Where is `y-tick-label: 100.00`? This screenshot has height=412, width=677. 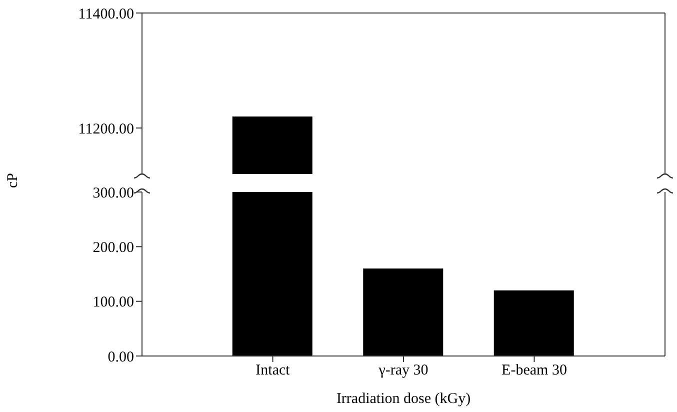
y-tick-label: 100.00 is located at coordinates (113, 302).